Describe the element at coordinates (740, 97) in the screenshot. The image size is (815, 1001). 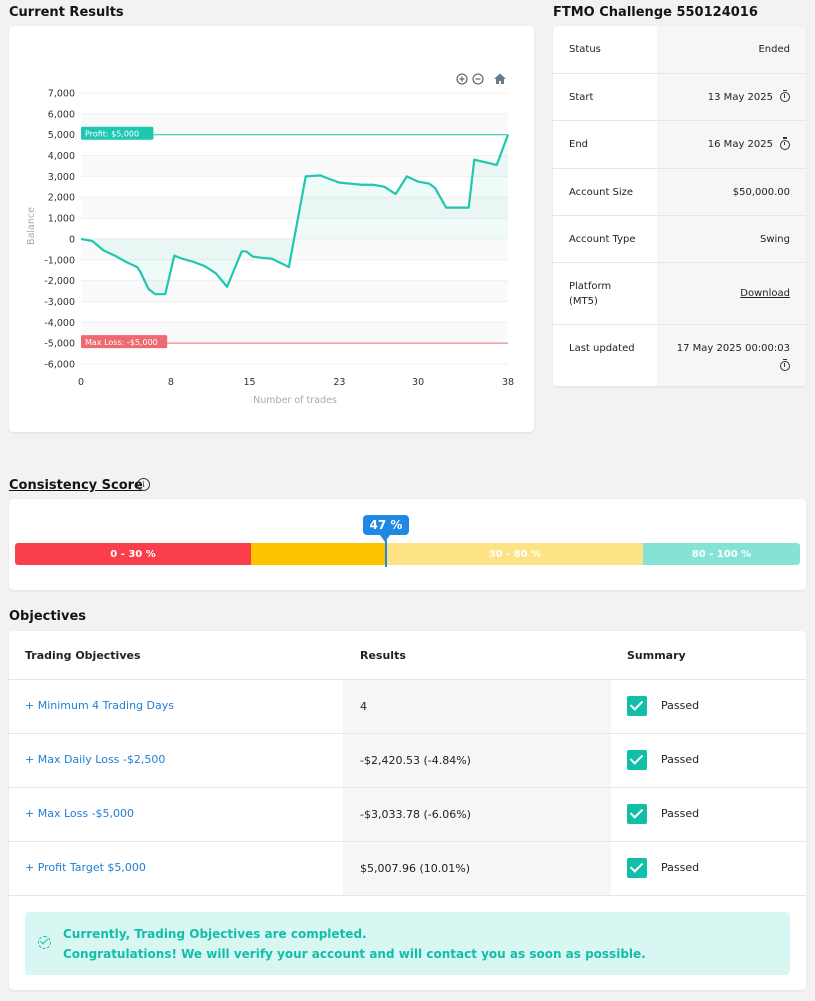
I see `start-date: 13 May 2025` at that location.